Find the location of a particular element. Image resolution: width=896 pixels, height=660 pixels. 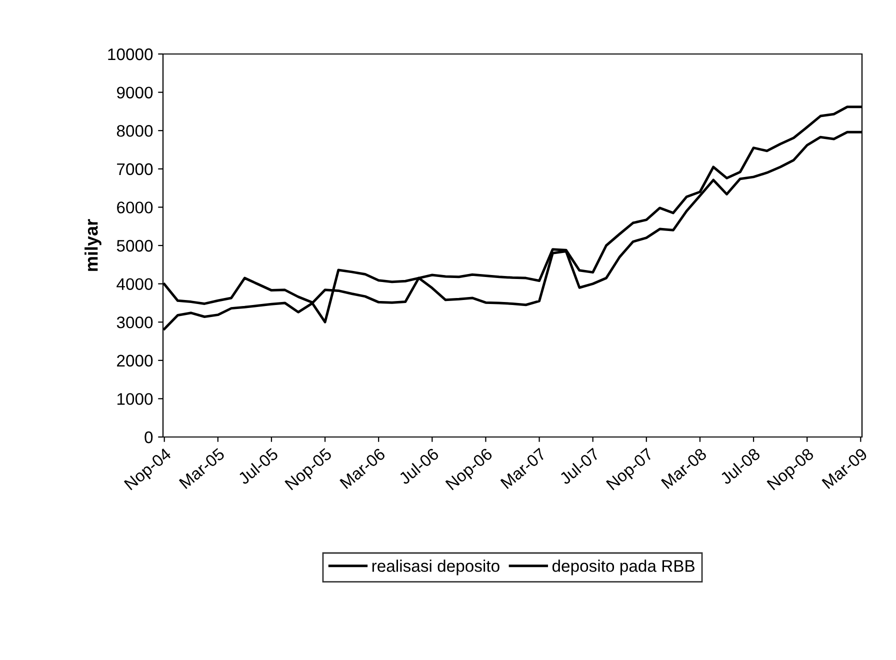

y-tick-label: 5000 is located at coordinates (134, 246).